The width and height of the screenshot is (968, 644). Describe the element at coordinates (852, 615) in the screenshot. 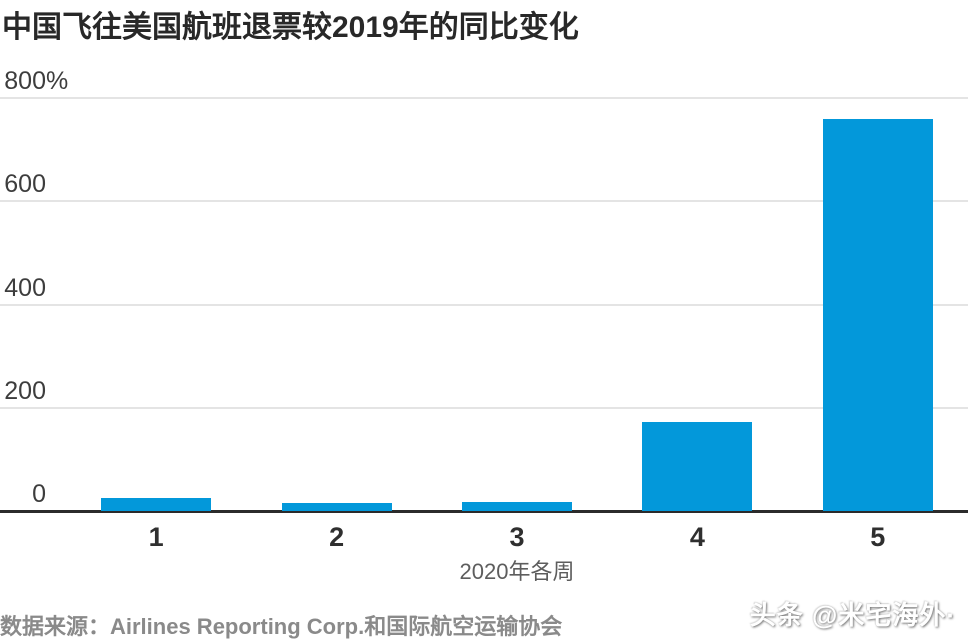

I see `watermark: 头条 @米宅海外·` at that location.